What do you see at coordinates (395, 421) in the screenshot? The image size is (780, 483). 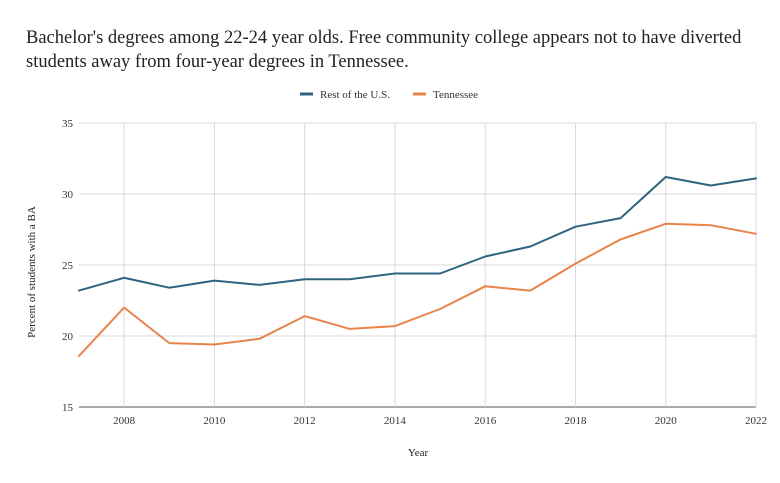 I see `x-tick-label: 2014` at bounding box center [395, 421].